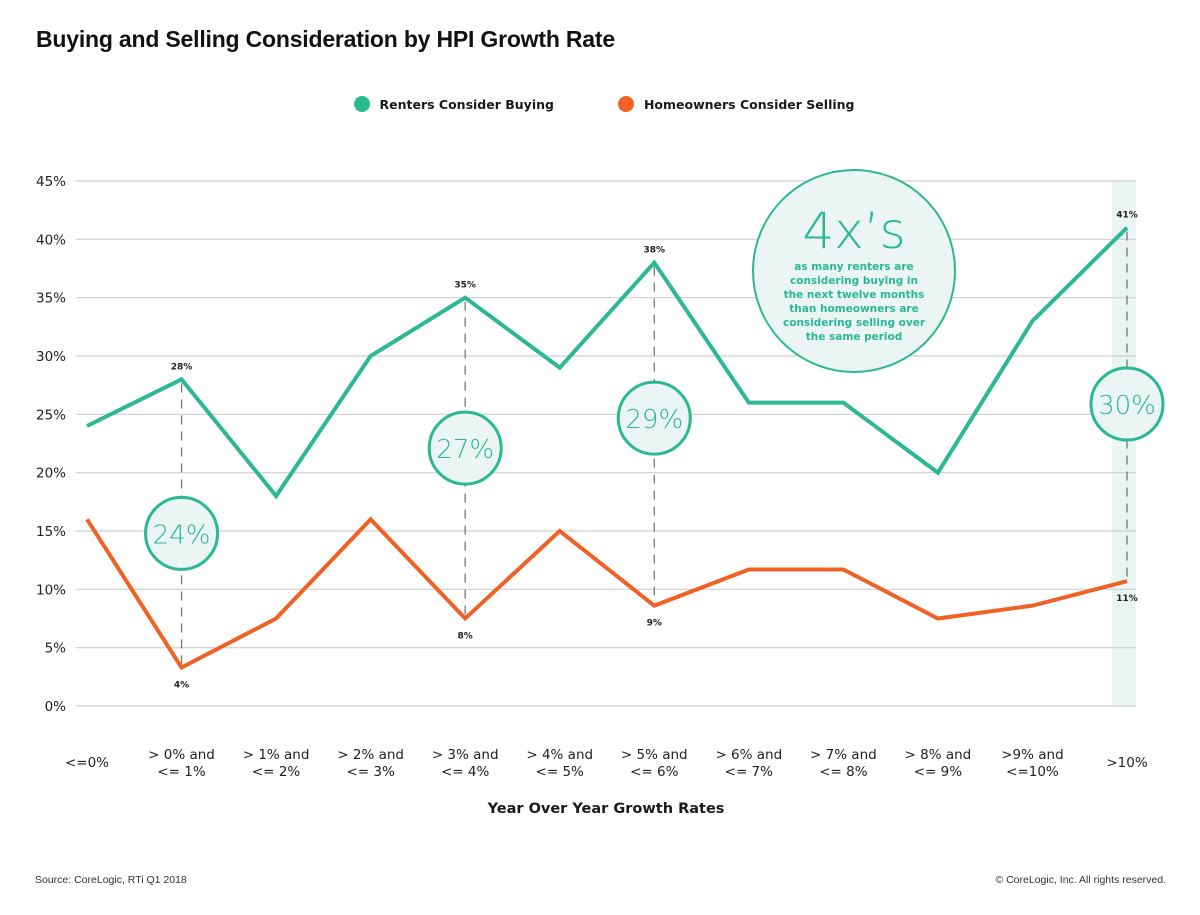 This screenshot has width=1200, height=915. Describe the element at coordinates (843, 772) in the screenshot. I see `x-tick-label: <= 8%` at that location.